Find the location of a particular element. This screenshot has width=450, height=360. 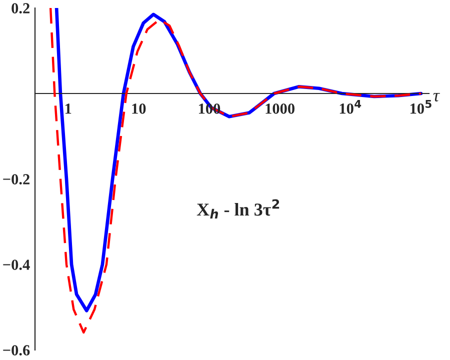

x-tick-label: 1 is located at coordinates (68, 109).